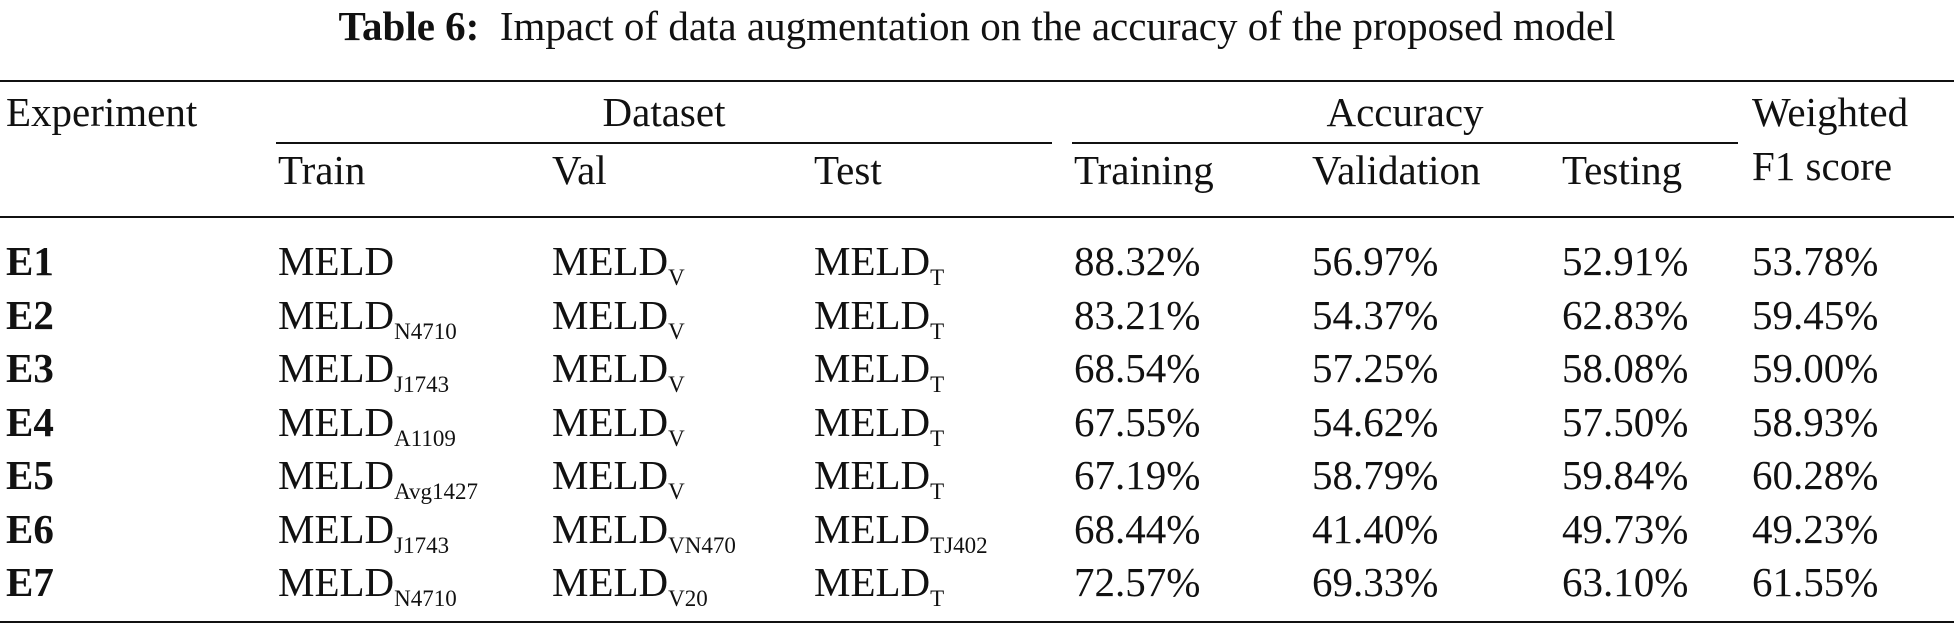 The image size is (1954, 633). Describe the element at coordinates (322, 170) in the screenshot. I see `header-train: Train` at that location.